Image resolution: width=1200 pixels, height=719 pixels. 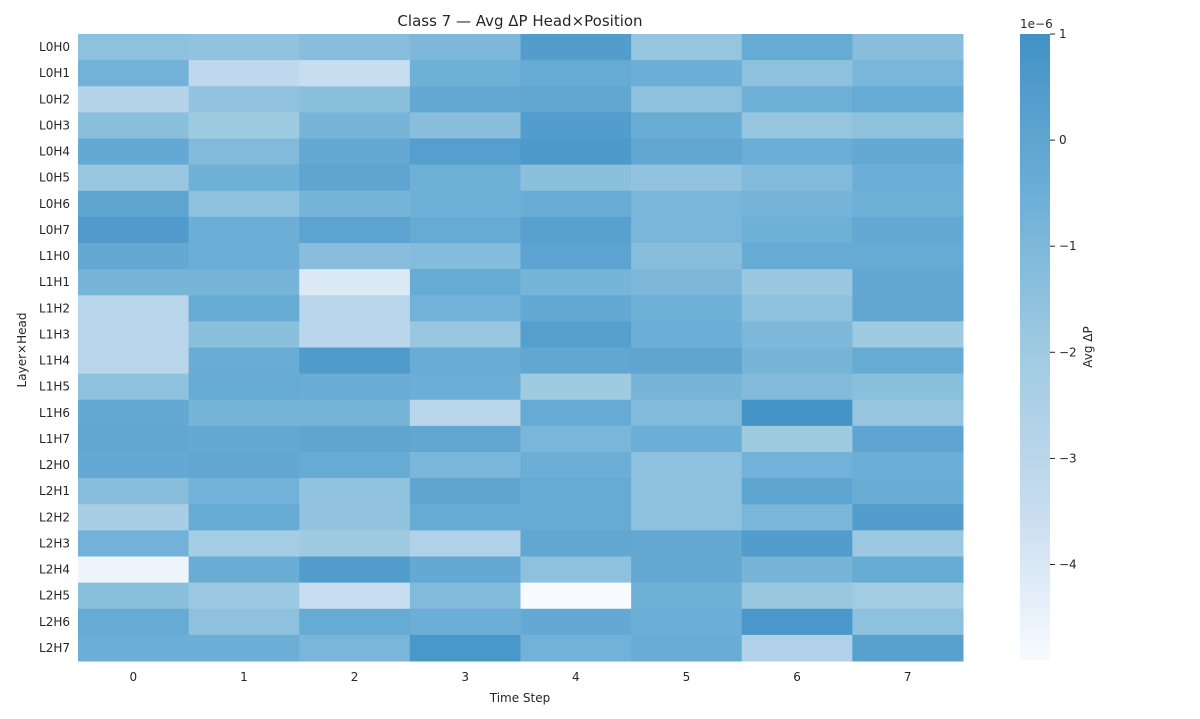 What do you see at coordinates (54, 465) in the screenshot?
I see `y-tick-label: L2H0` at bounding box center [54, 465].